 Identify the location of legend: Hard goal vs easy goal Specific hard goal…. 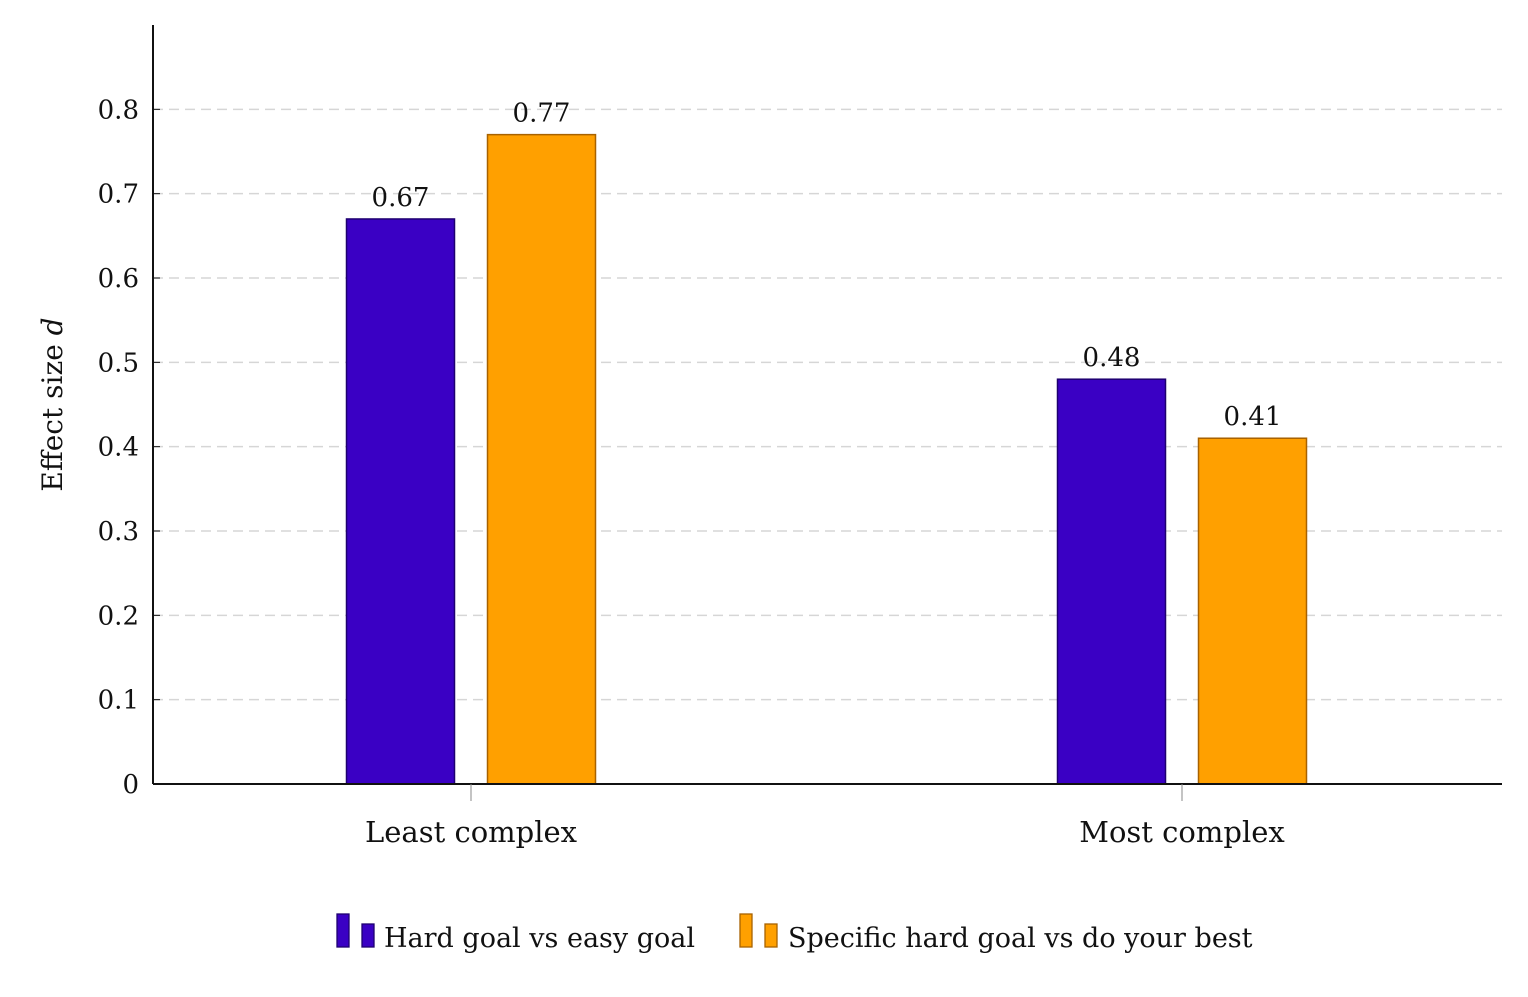
(794, 933).